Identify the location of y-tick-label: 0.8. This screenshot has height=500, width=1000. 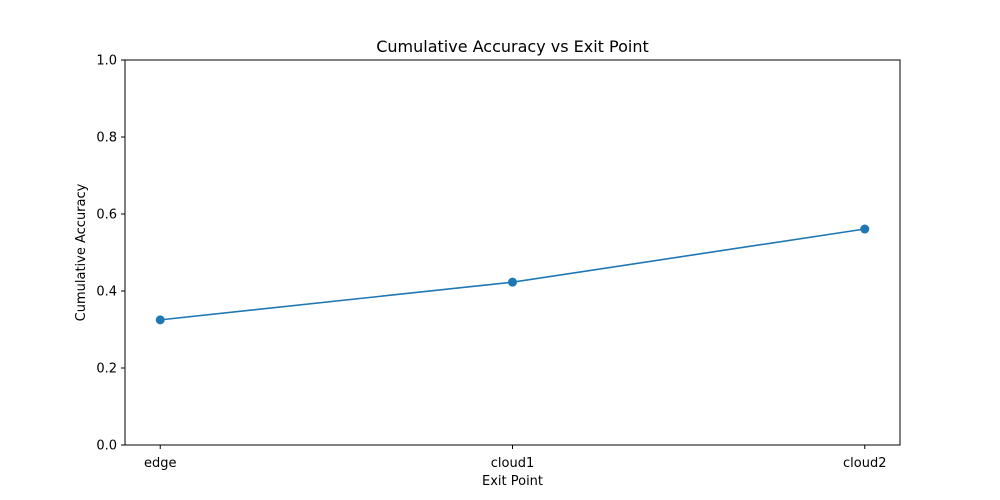
(106, 138).